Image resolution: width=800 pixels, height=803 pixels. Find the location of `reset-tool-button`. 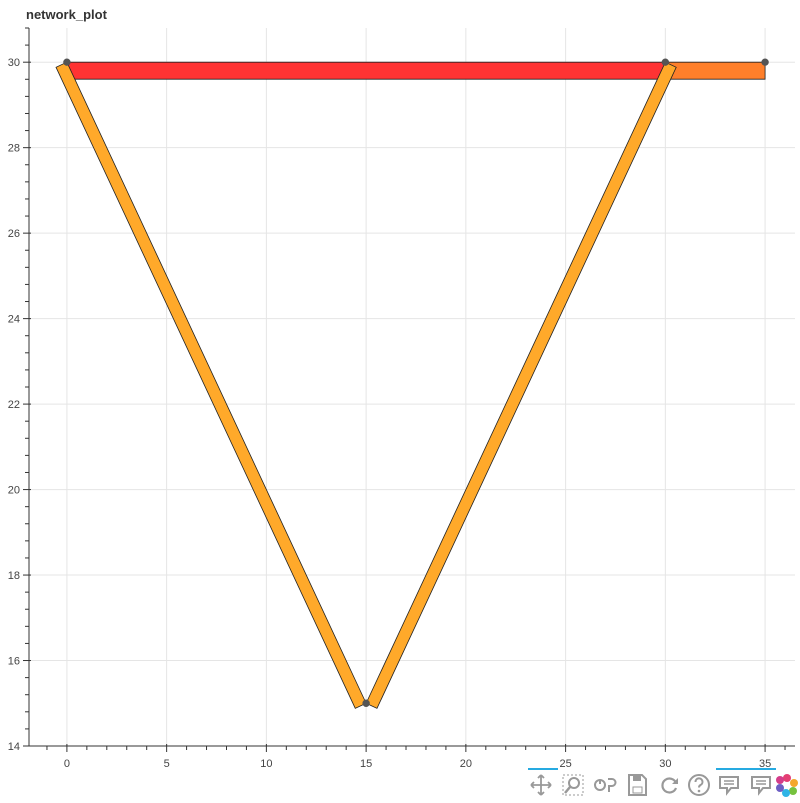

reset-tool-button is located at coordinates (669, 785).